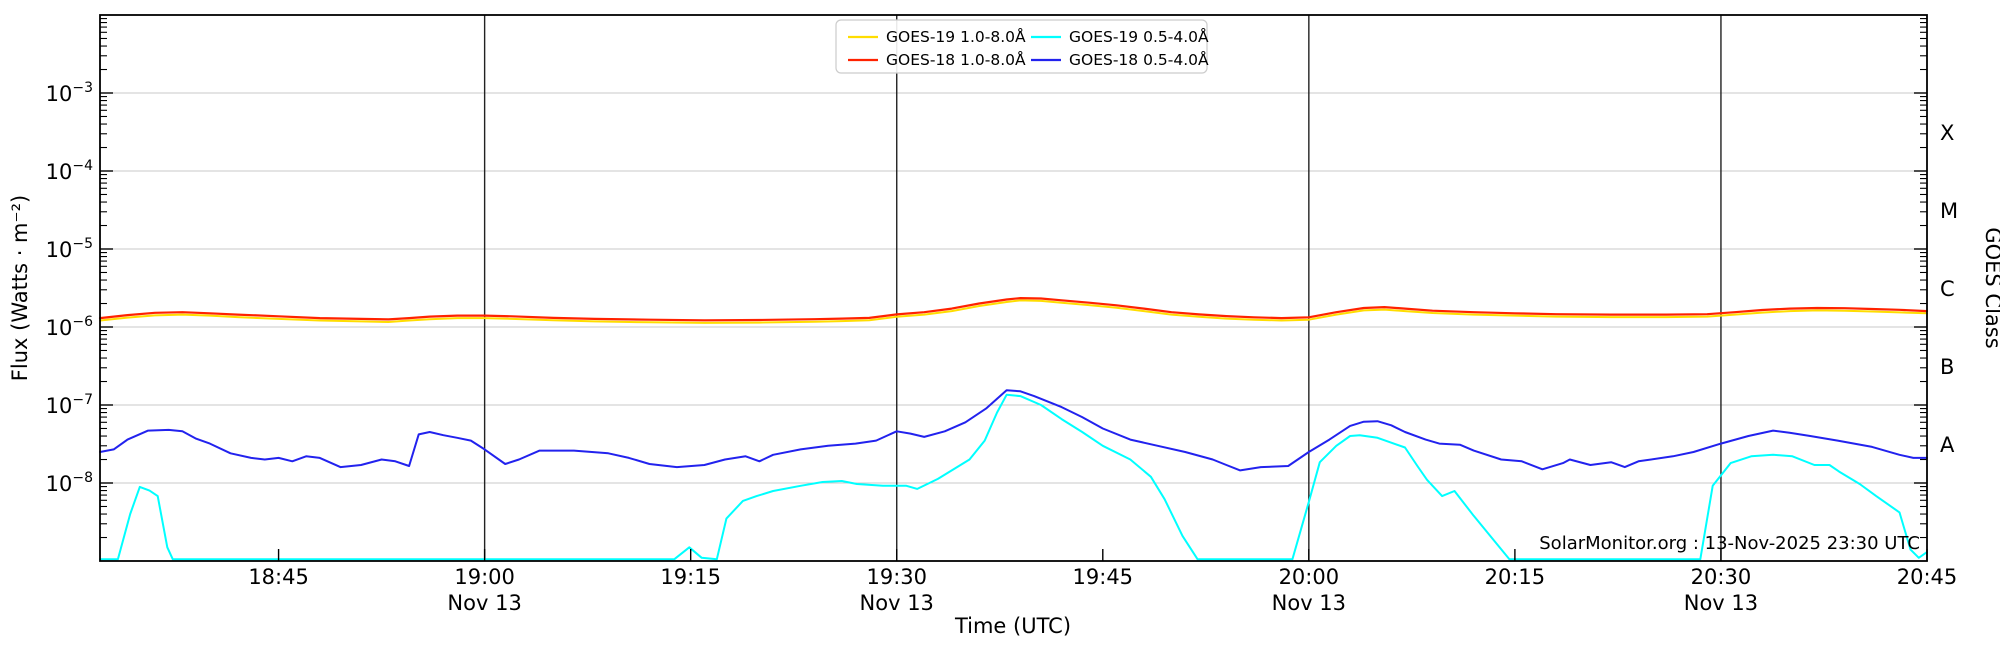 This screenshot has width=2000, height=650. What do you see at coordinates (1947, 133) in the screenshot?
I see `goes-class-label-X: X` at bounding box center [1947, 133].